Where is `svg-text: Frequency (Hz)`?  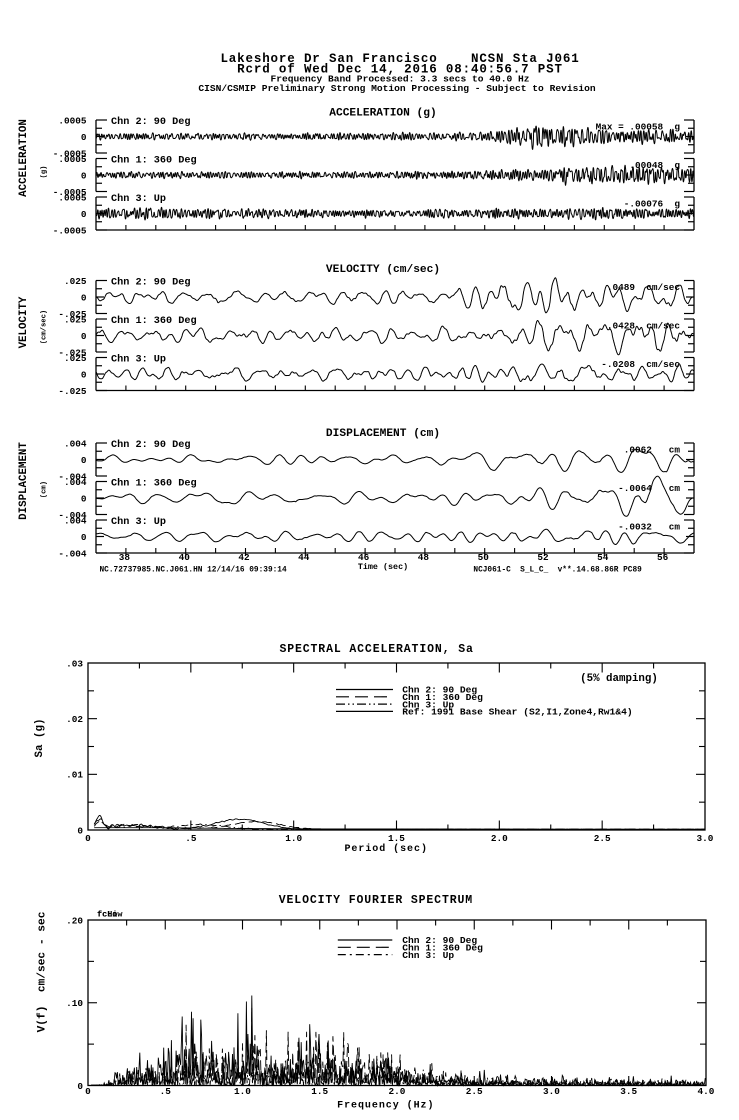
svg-text: Frequency (Hz) is located at coordinates (385, 1105).